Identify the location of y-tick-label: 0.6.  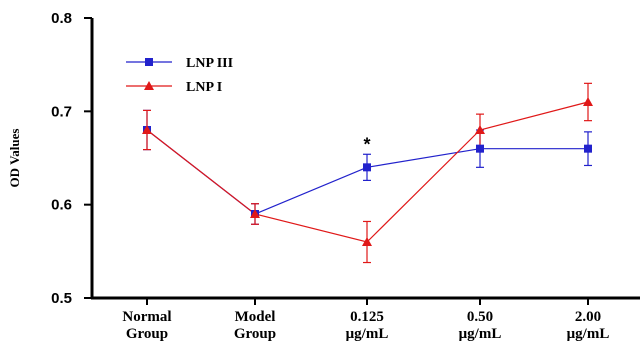
(61, 205).